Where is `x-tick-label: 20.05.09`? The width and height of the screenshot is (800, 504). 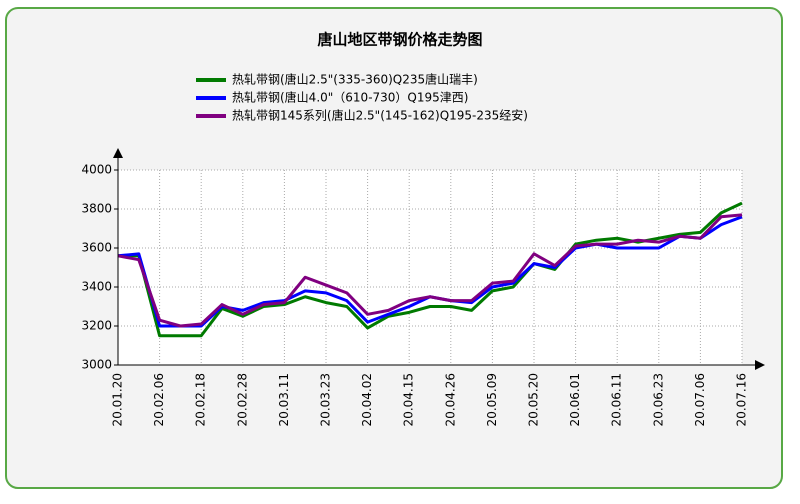 x-tick-label: 20.05.09 is located at coordinates (492, 399).